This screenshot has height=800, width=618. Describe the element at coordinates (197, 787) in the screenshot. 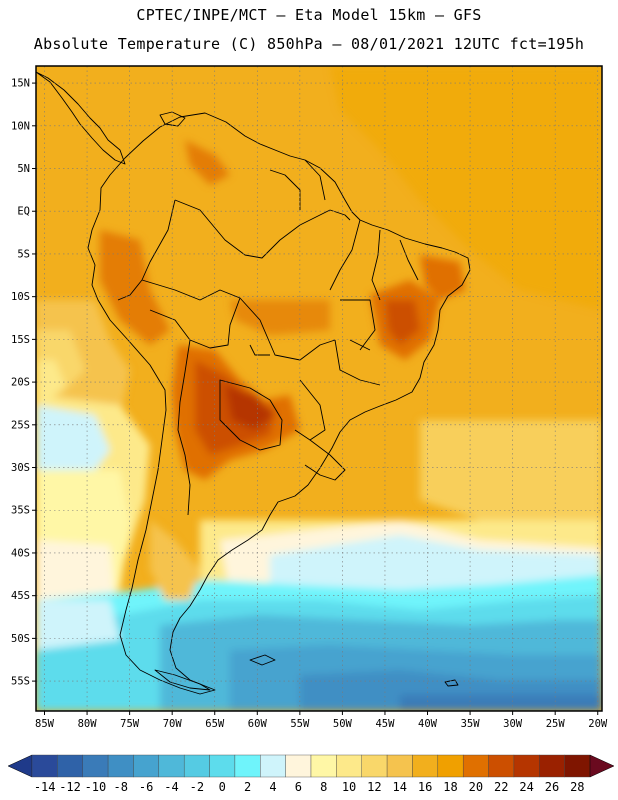

I see `colorbar-label: -2` at that location.